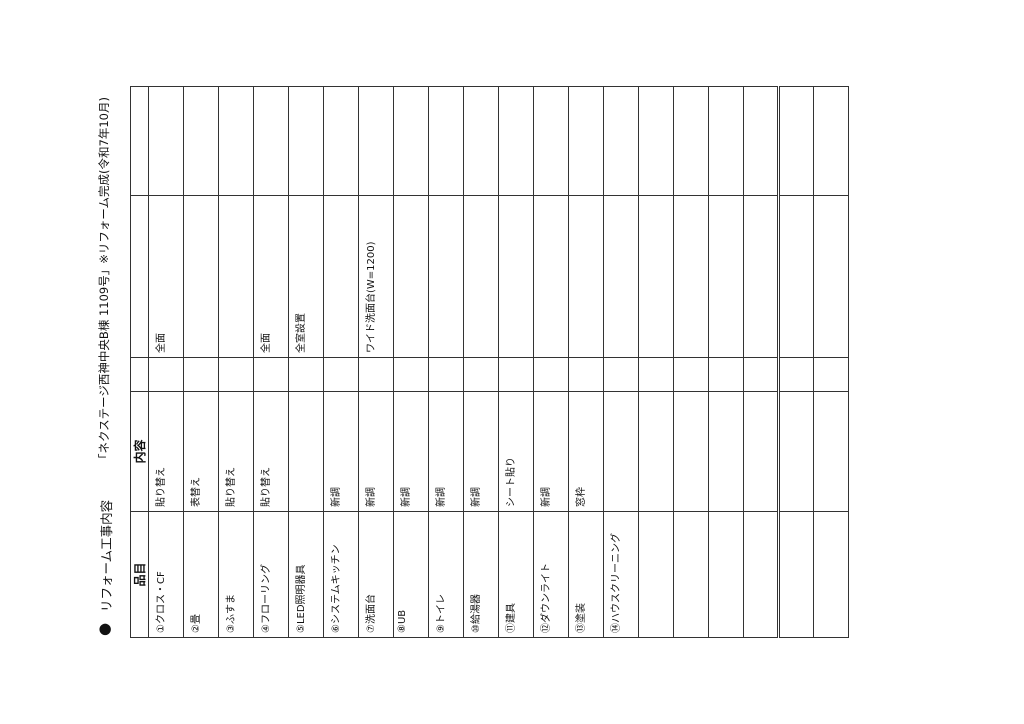 The image size is (1024, 724). I want to click on row-item: ⑩給湯器, so click(481, 574).